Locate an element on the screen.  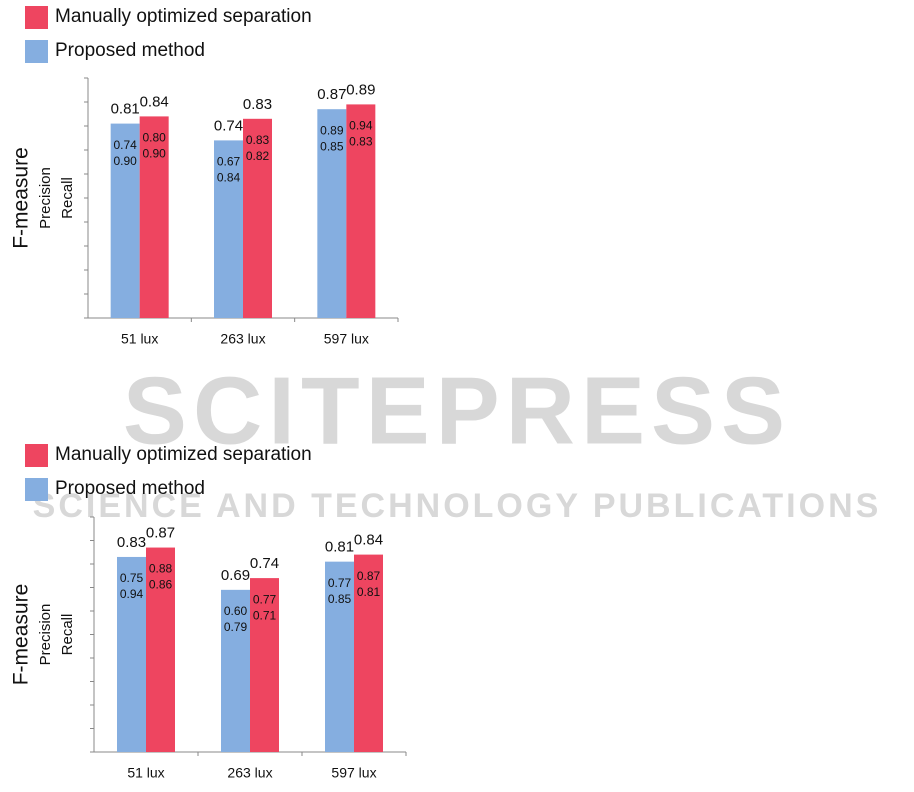
precision-label: 0.88 is located at coordinates (161, 569).